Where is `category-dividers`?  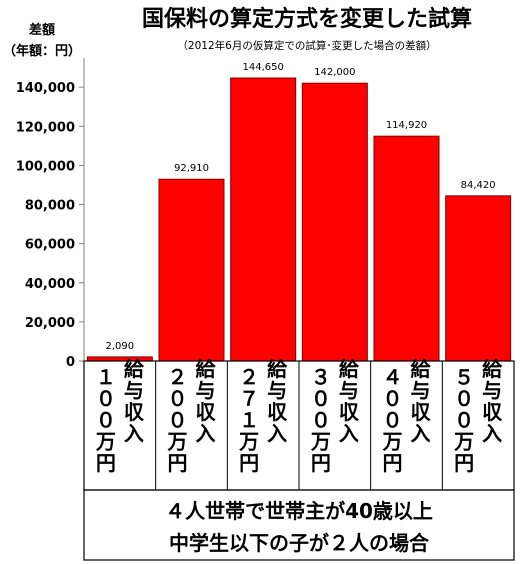
category-dividers is located at coordinates (299, 425).